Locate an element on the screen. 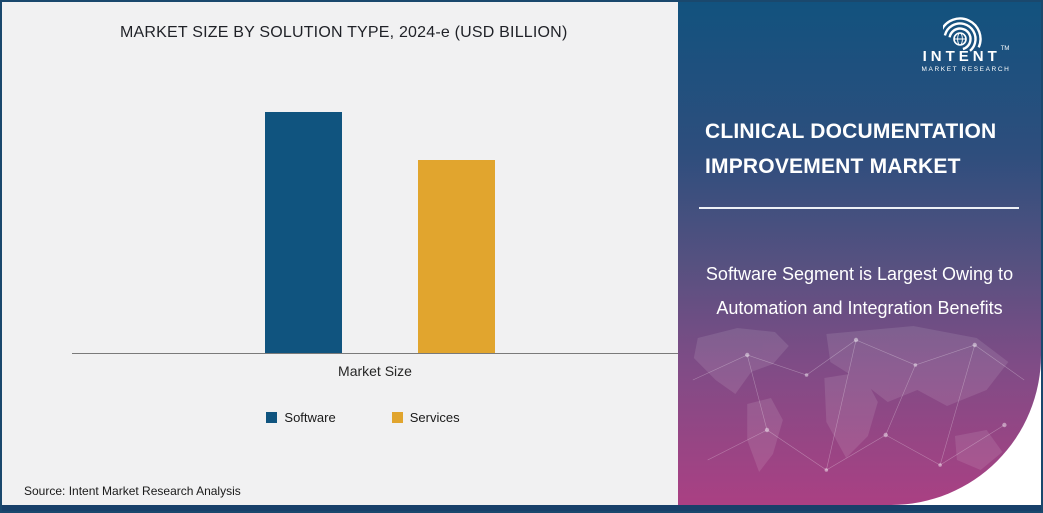 The height and width of the screenshot is (513, 1043). legend-swatch-software is located at coordinates (272, 417).